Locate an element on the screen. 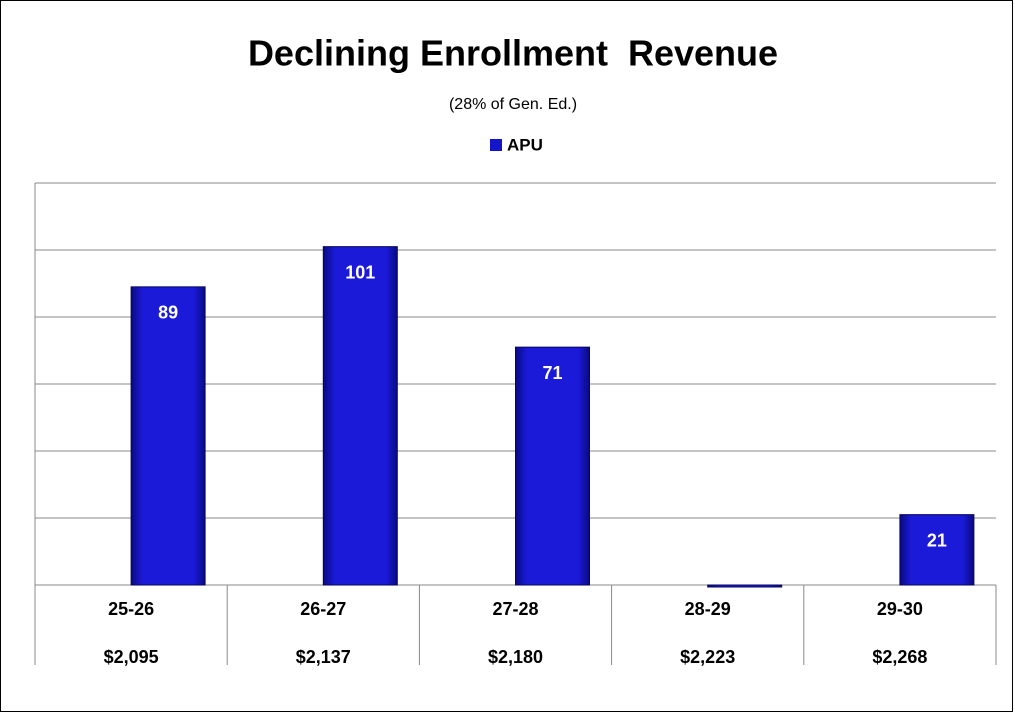 This screenshot has width=1015, height=713. revenue-label: $2,268 is located at coordinates (899, 657).